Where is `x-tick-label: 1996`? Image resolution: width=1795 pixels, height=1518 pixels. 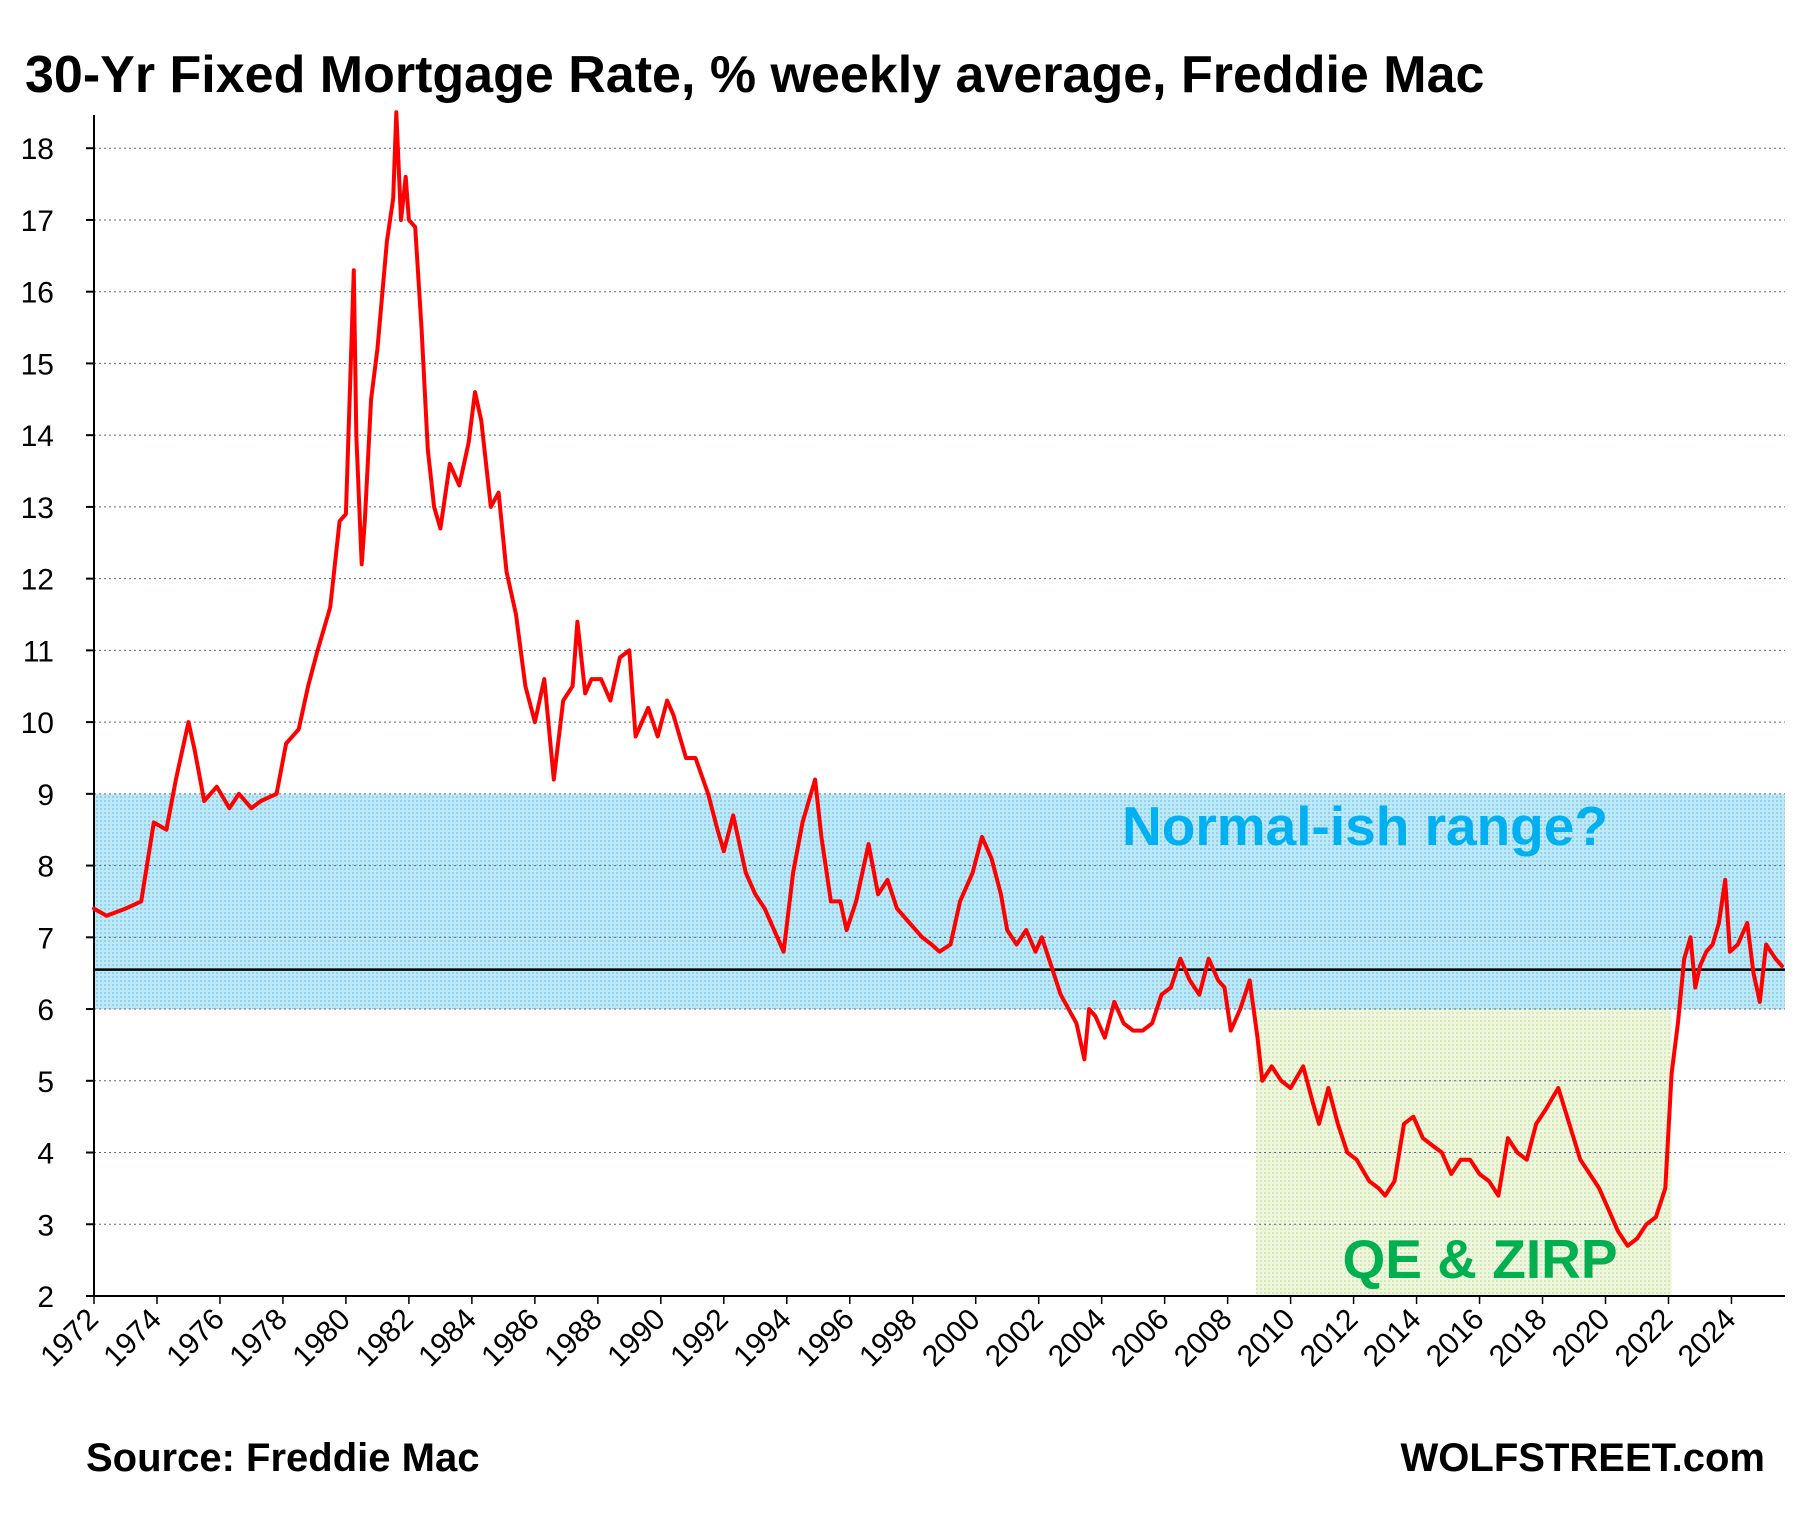 x-tick-label: 1996 is located at coordinates (825, 1338).